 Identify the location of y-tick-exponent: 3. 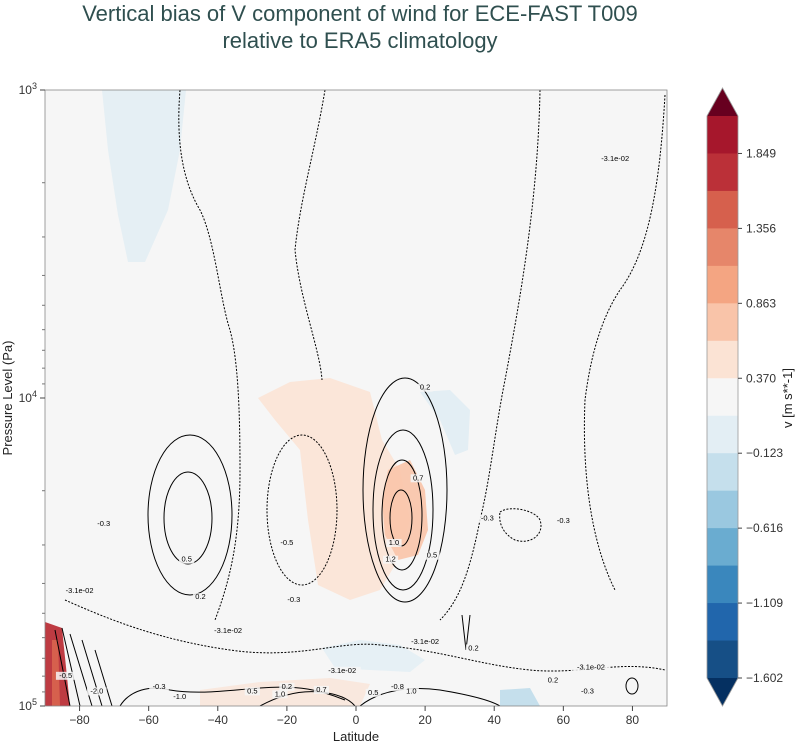
(34, 86).